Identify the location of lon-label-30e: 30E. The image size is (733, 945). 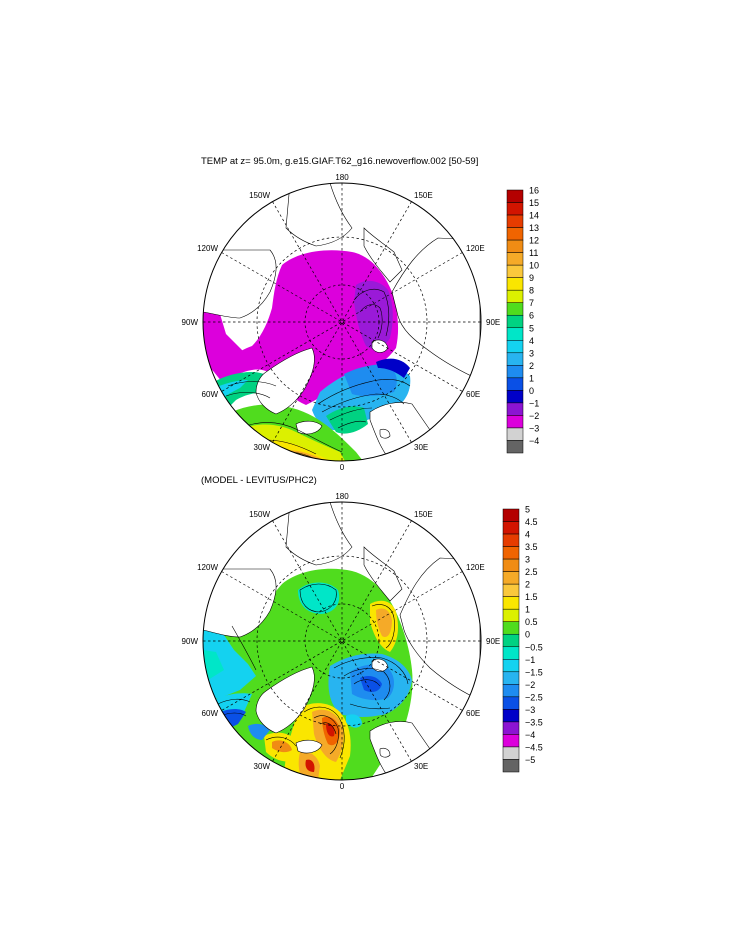
(421, 447).